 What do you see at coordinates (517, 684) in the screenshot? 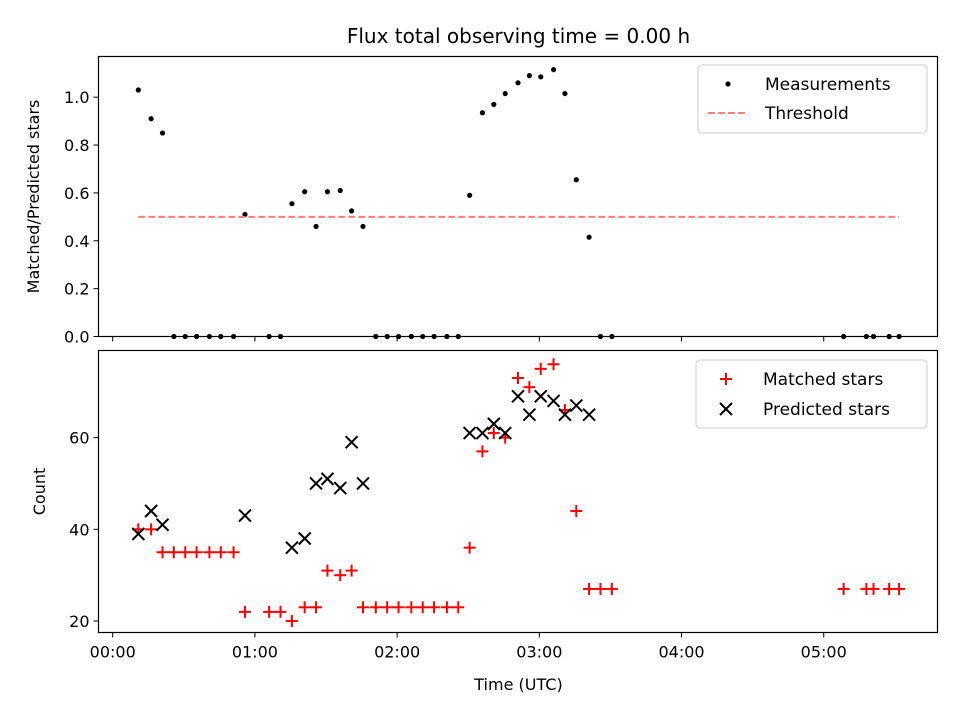
I see `x-axis-label: Time (UTC)` at bounding box center [517, 684].